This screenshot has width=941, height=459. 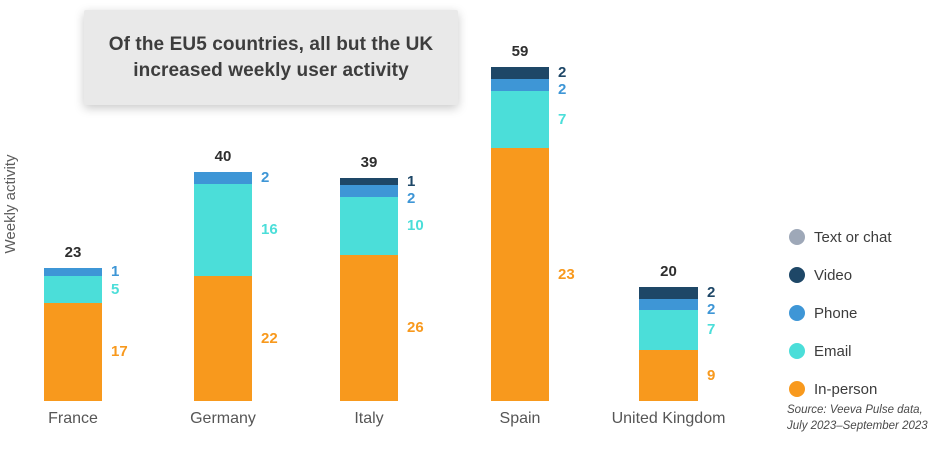 What do you see at coordinates (797, 313) in the screenshot?
I see `phone-swatch-icon` at bounding box center [797, 313].